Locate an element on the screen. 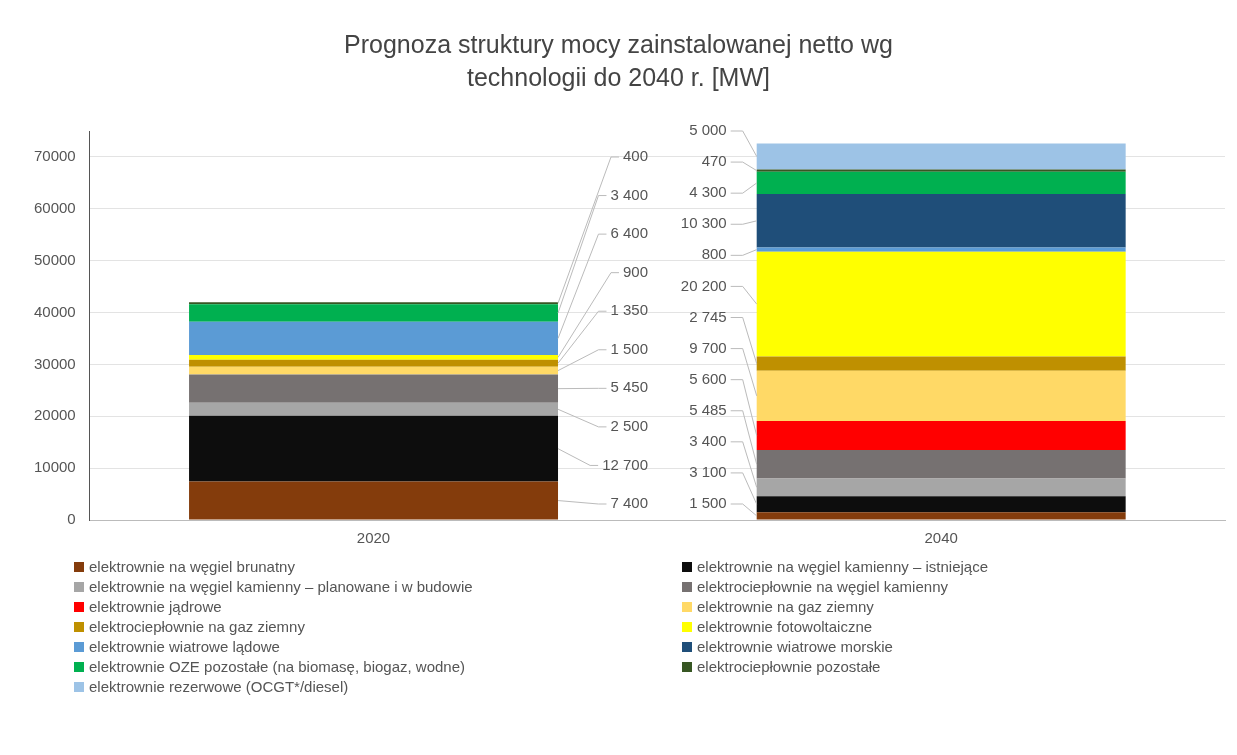 This screenshot has height=755, width=1237. data-label: 900 is located at coordinates (635, 271).